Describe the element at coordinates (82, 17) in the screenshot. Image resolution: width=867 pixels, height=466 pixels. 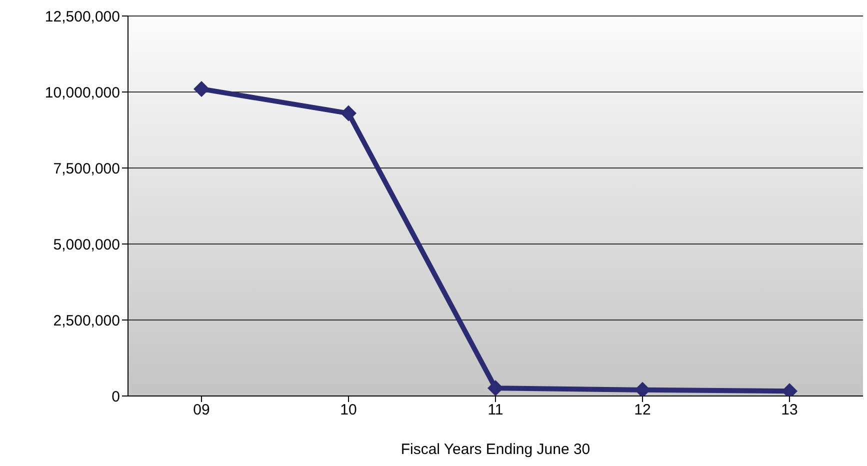
I see `y-tick-label: 12,500,000` at that location.